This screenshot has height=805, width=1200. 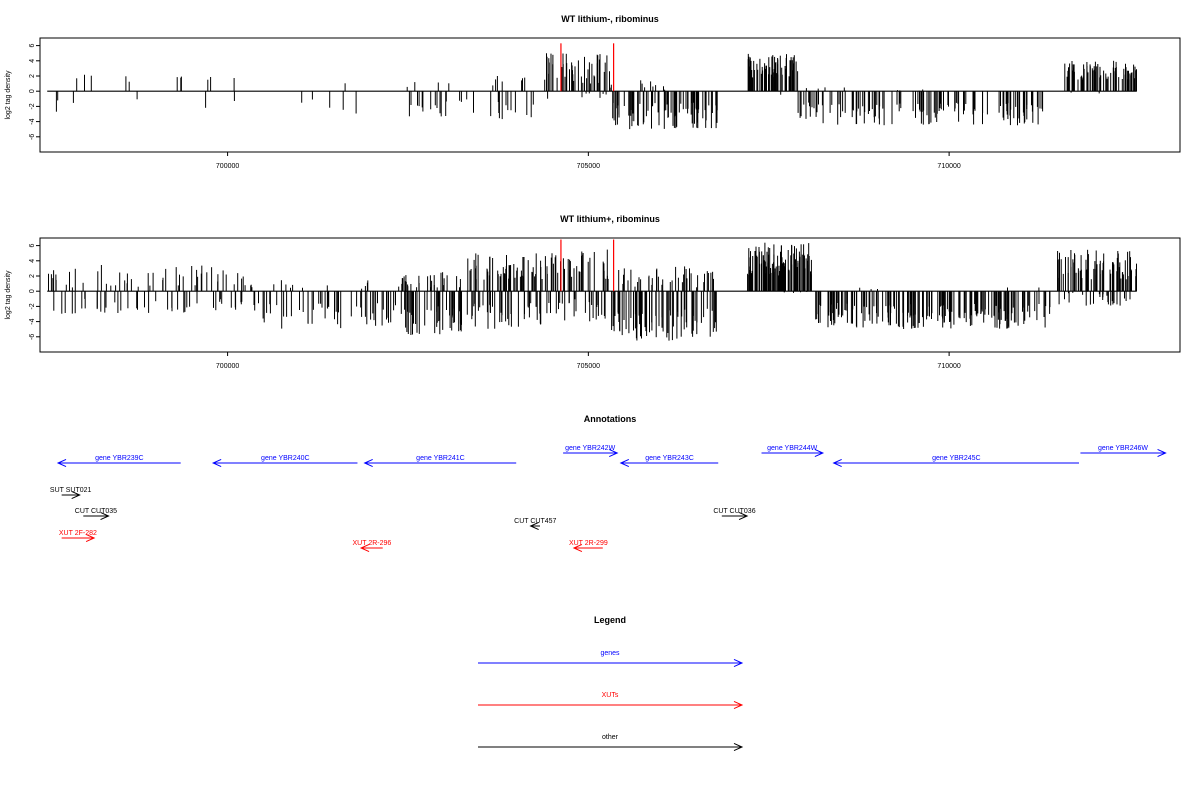 I want to click on feature-label: gene YBR243C, so click(x=669, y=458).